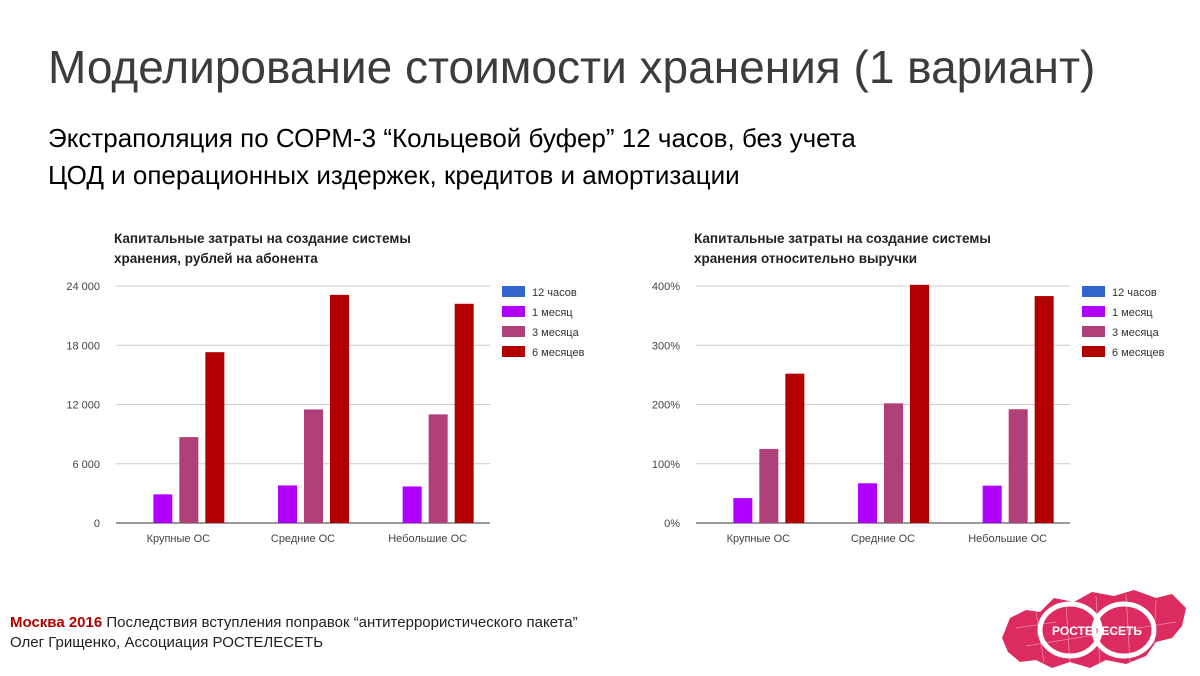 The height and width of the screenshot is (676, 1200). Describe the element at coordinates (167, 642) in the screenshot. I see `footer-author: Олег Грищенко, Ассоциация РОСТЕЛЕСЕТЬ` at that location.